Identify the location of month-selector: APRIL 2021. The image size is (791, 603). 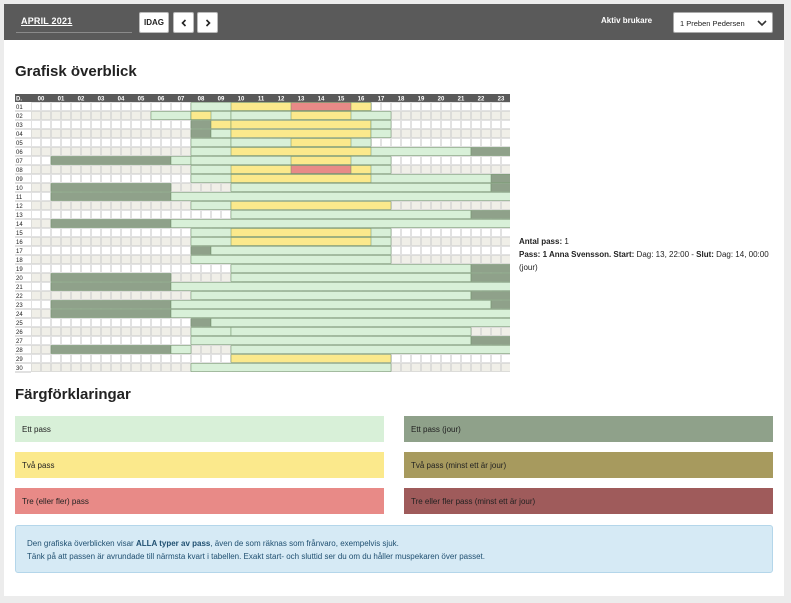
(74, 22).